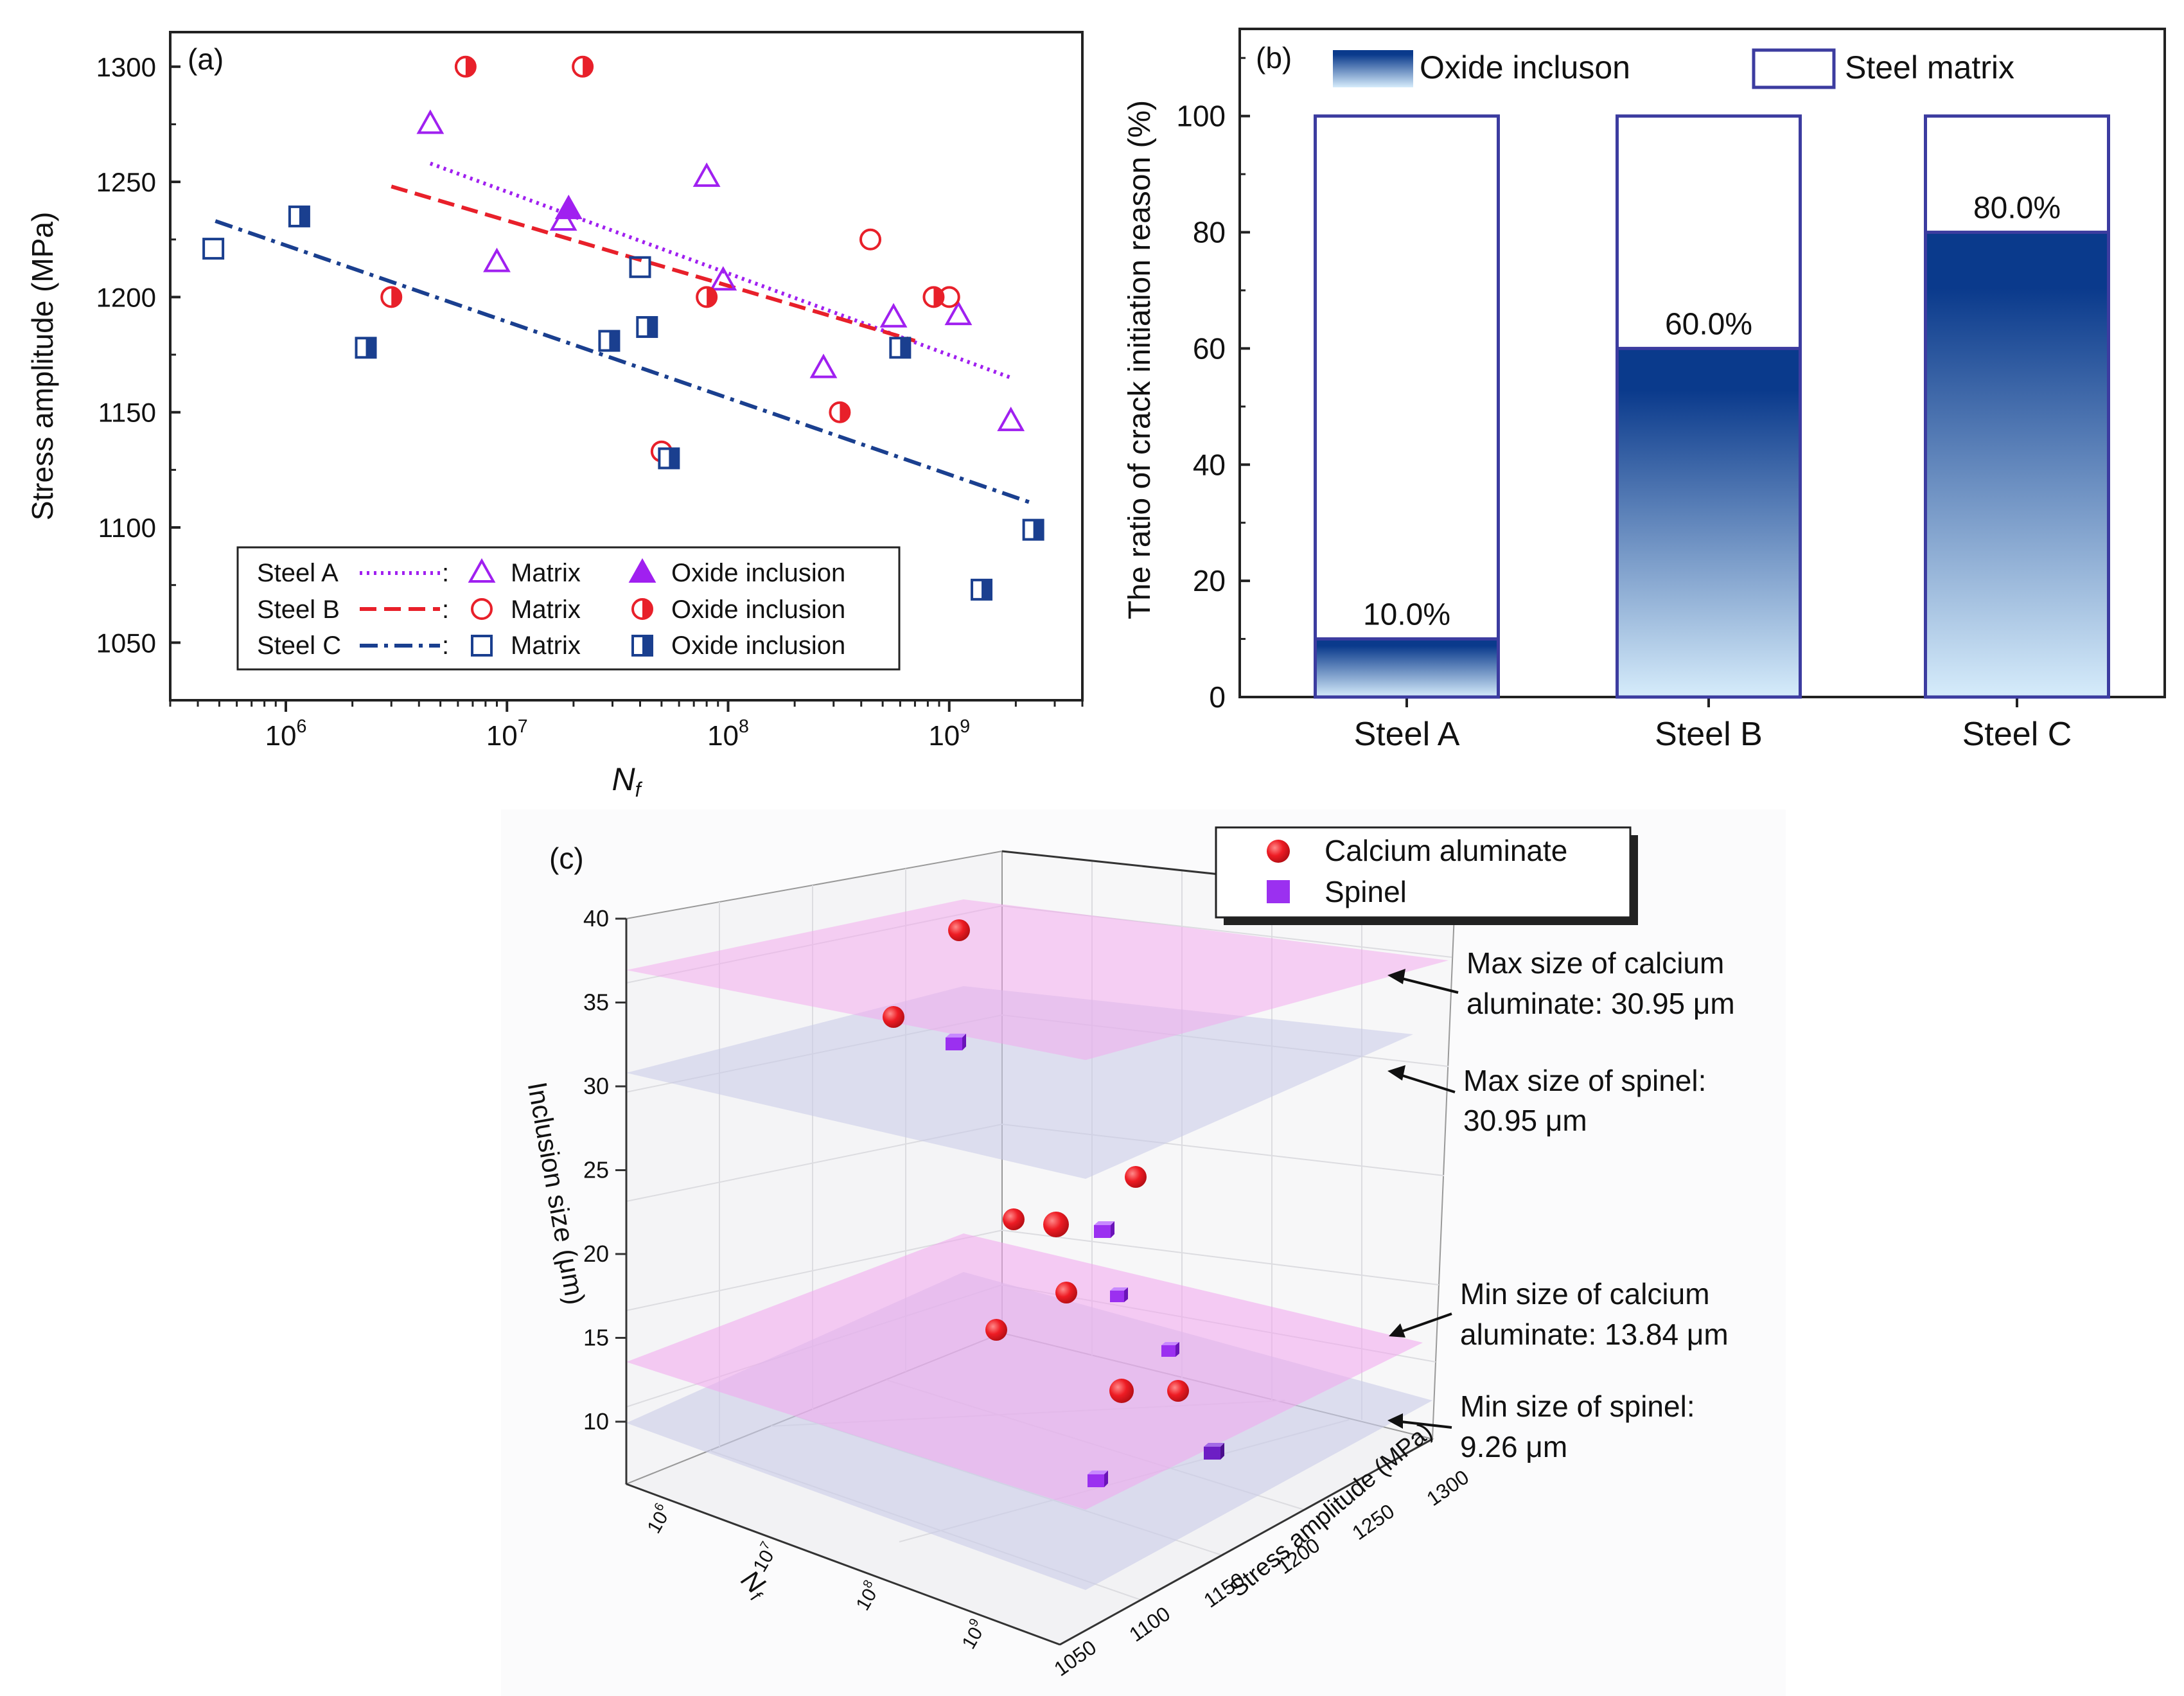  What do you see at coordinates (1561, 983) in the screenshot?
I see `annotation-max-calcium: Max size of calcium aluminate: 30.95 μm` at bounding box center [1561, 983].